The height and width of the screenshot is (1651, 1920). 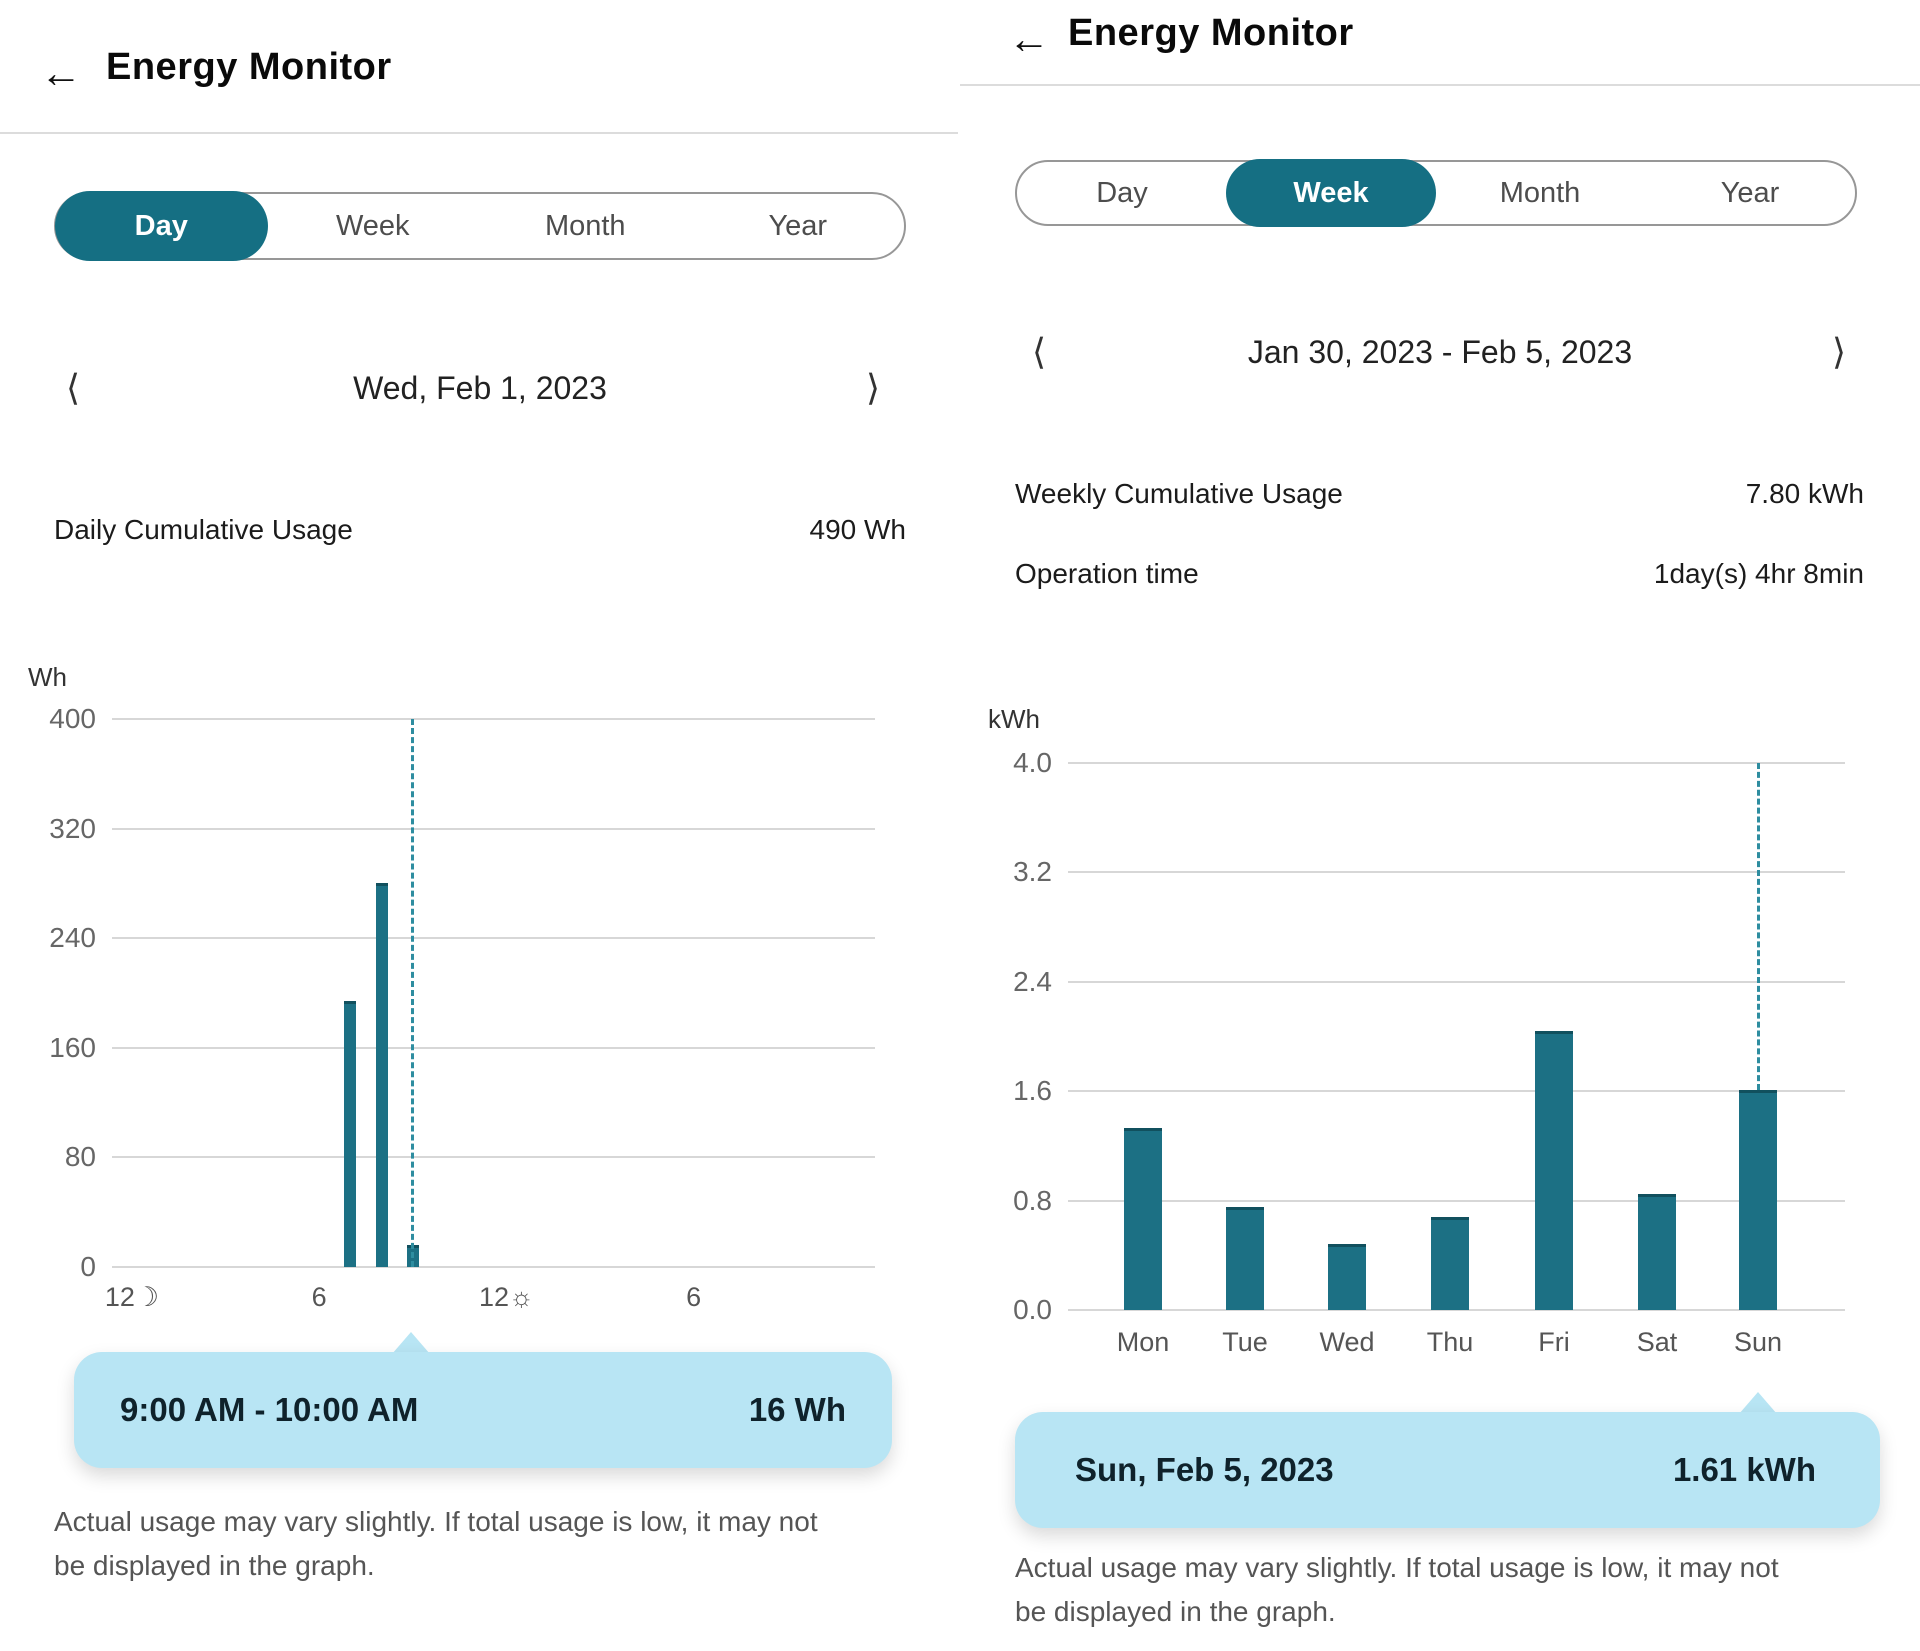 I want to click on tooltip-usage-value: 16 Wh, so click(x=797, y=1409).